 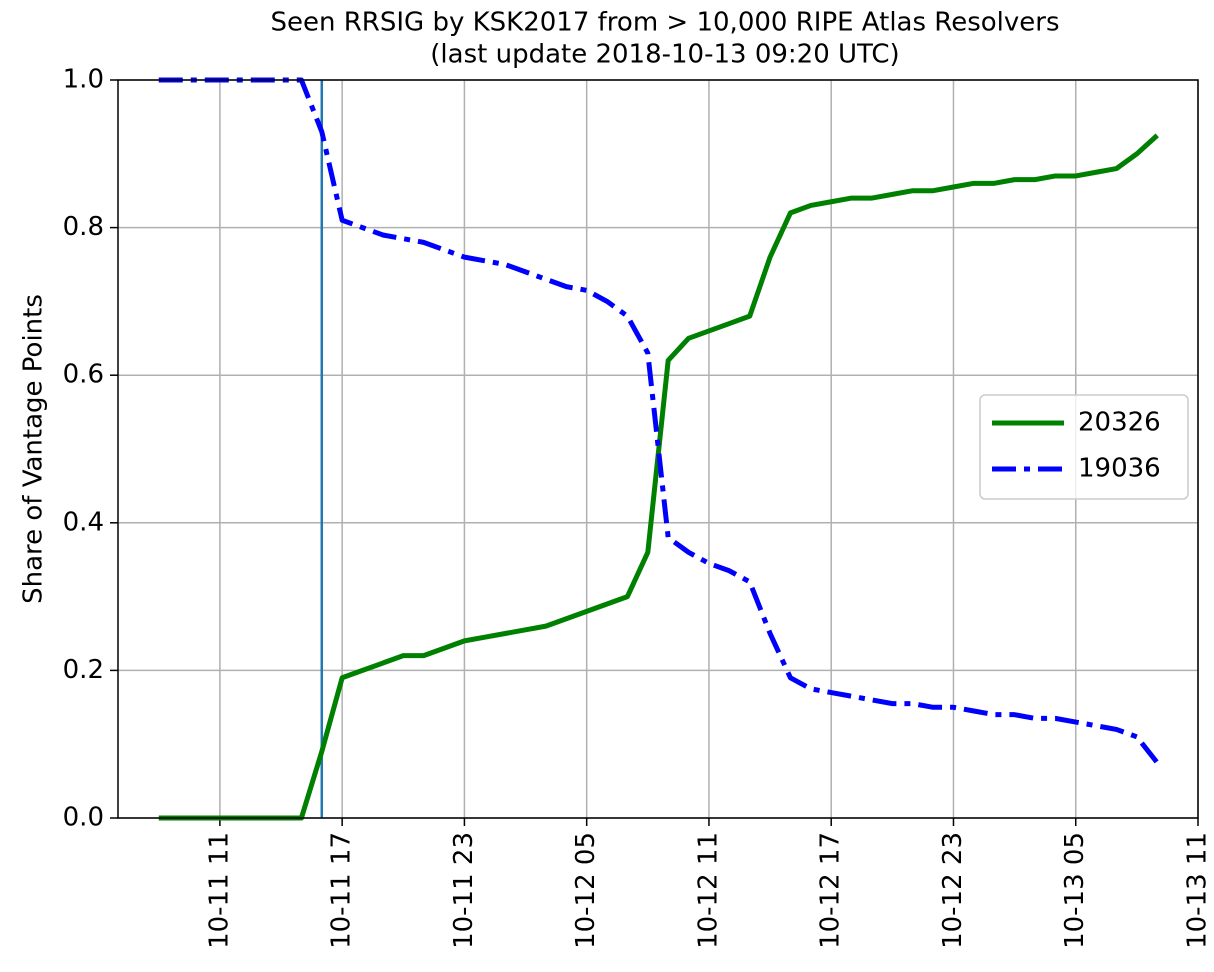 I want to click on x-tick-label: 10-11 11, so click(x=219, y=890).